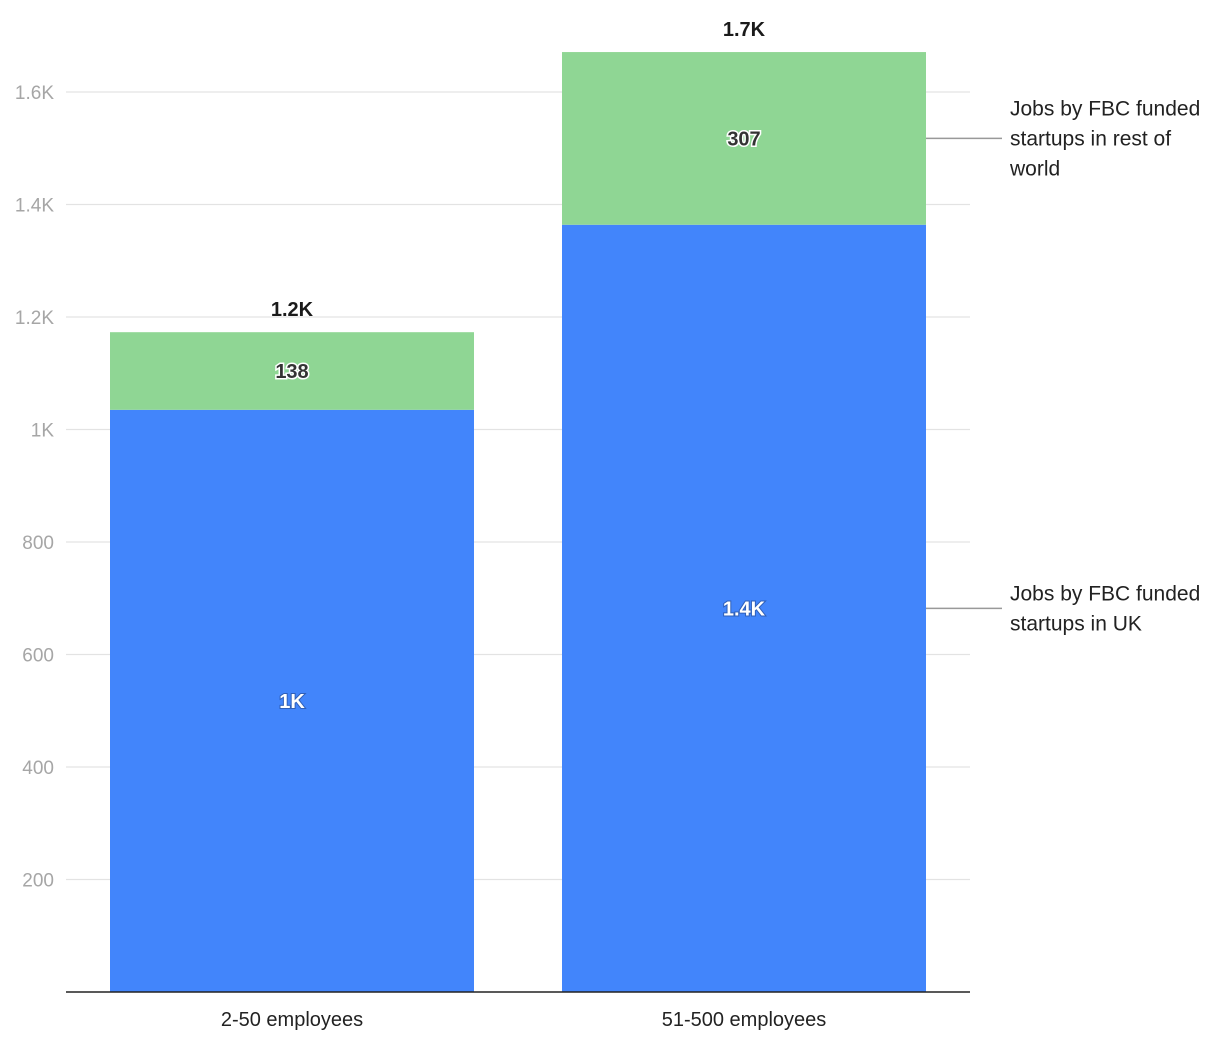  Describe the element at coordinates (43, 431) in the screenshot. I see `y-tick-label: 1K` at that location.